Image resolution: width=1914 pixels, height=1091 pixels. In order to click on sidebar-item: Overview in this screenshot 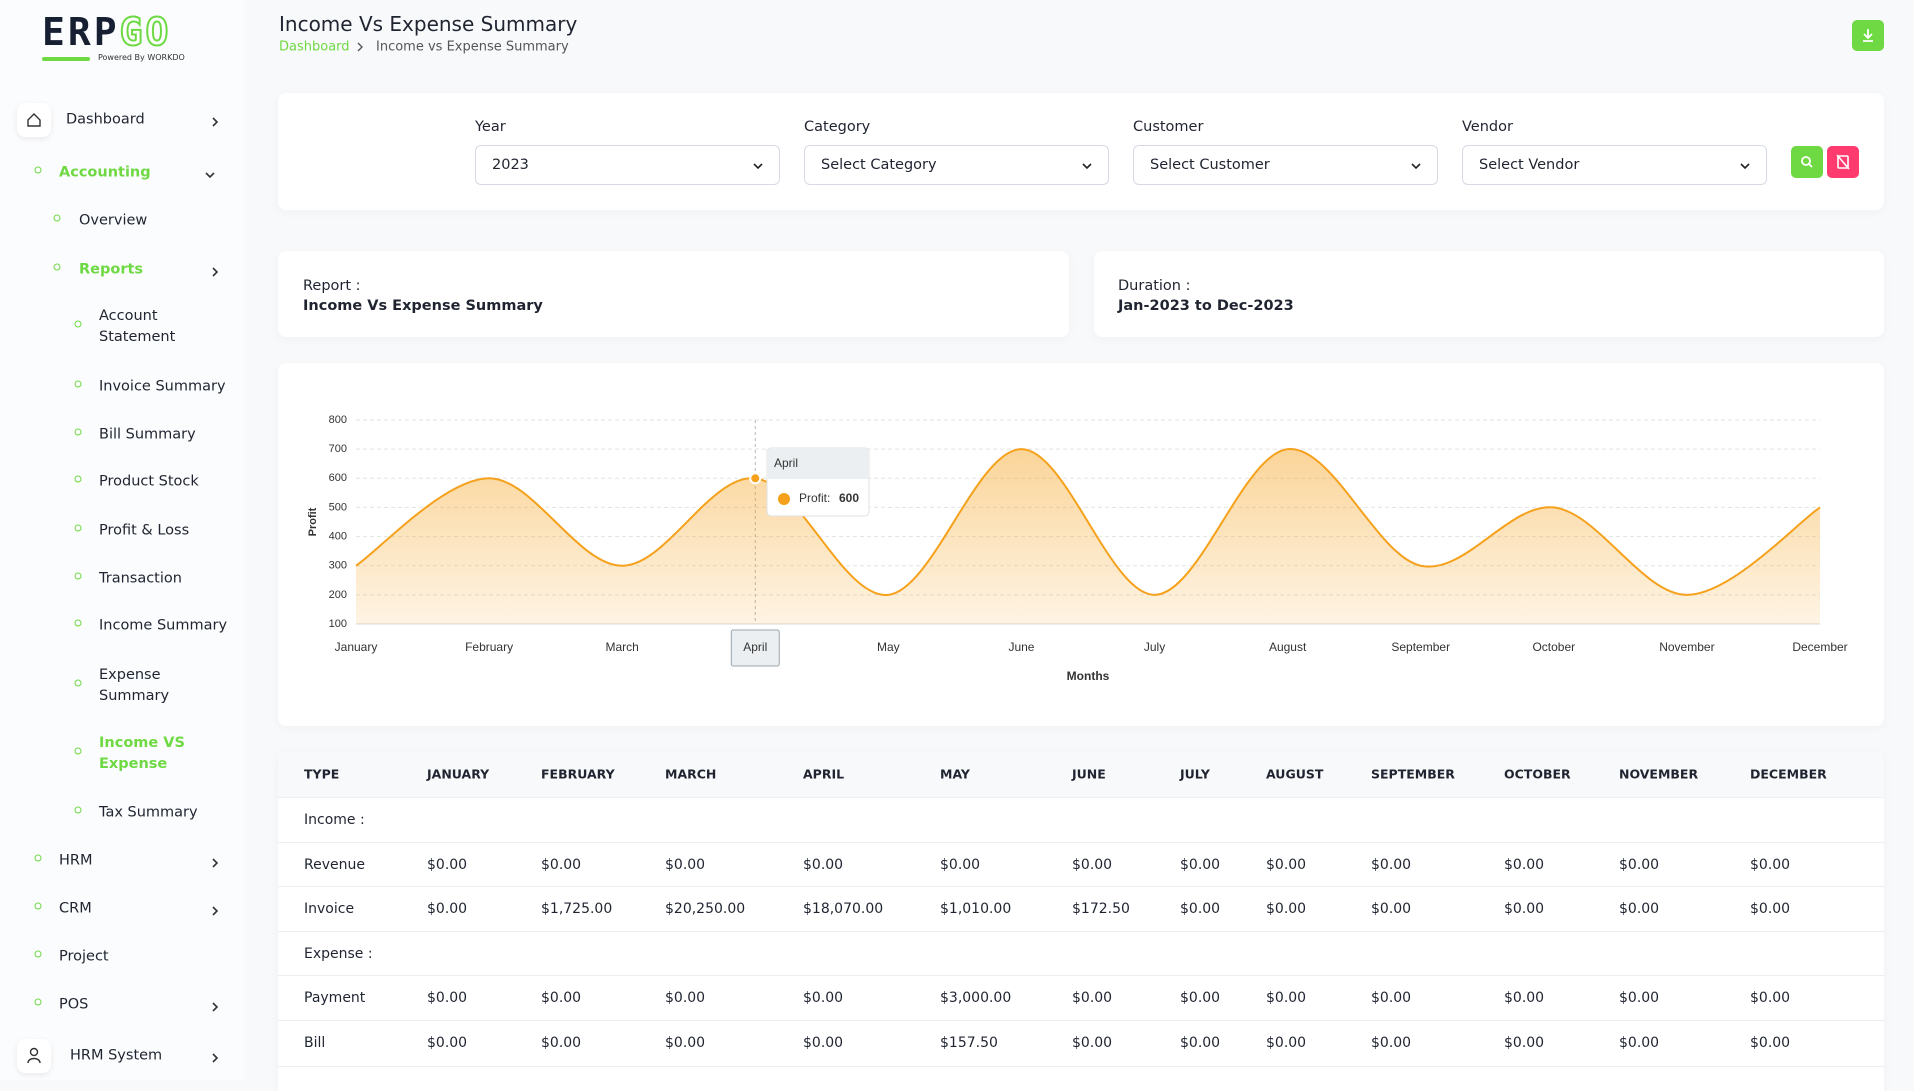, I will do `click(113, 220)`.